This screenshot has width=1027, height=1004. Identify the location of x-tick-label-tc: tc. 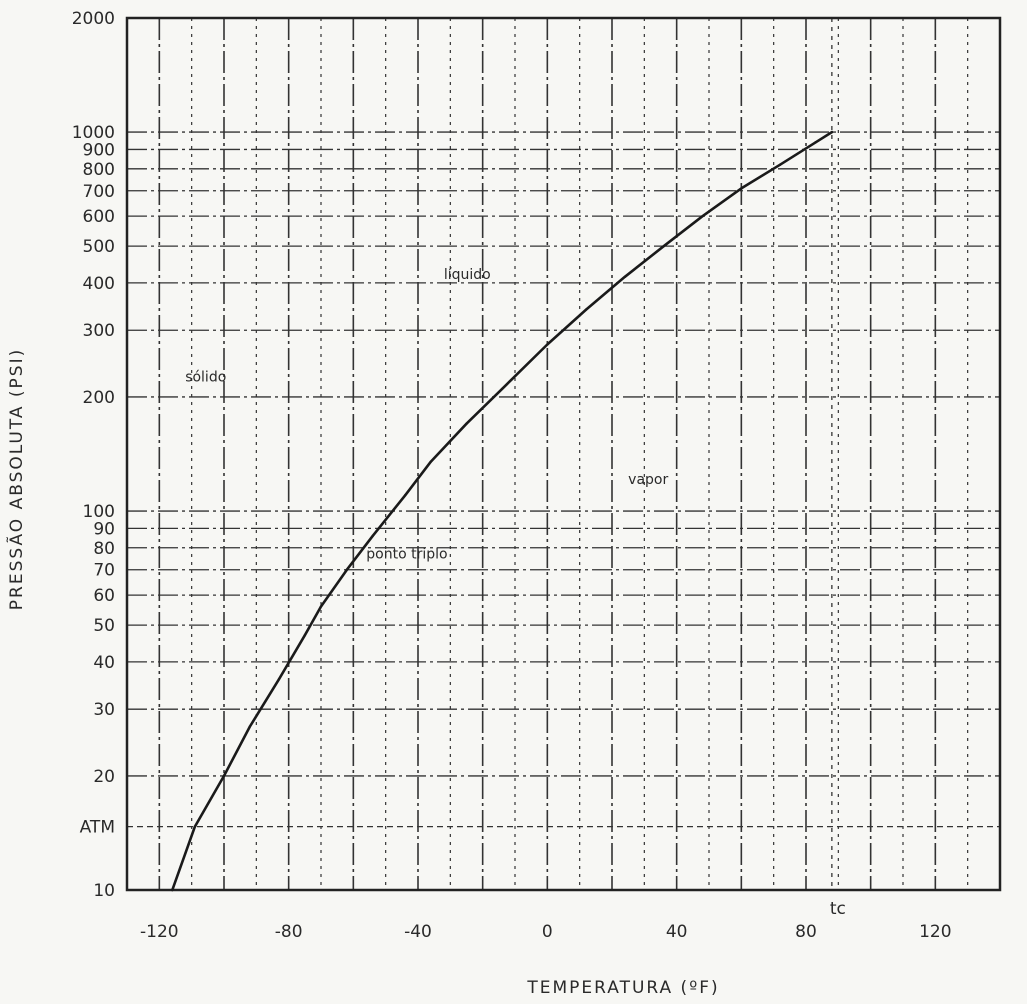
(838, 909).